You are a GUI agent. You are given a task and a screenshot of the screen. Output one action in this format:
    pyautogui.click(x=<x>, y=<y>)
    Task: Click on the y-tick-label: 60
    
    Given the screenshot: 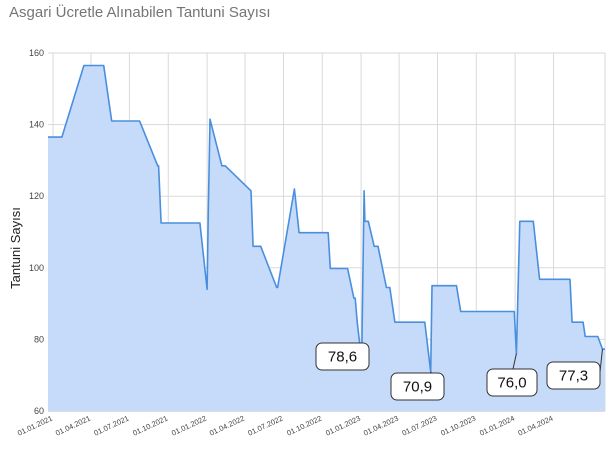 What is the action you would take?
    pyautogui.click(x=39, y=411)
    